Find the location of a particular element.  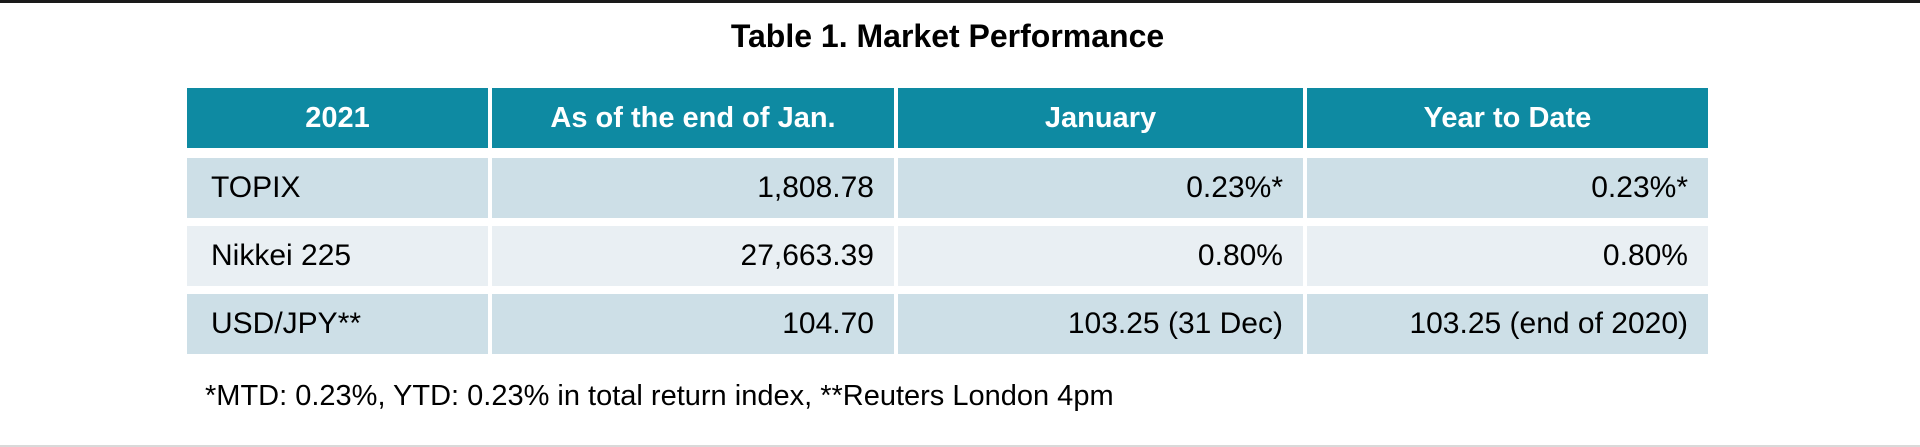

column-header-year-to-date: Year to Date is located at coordinates (1507, 118).